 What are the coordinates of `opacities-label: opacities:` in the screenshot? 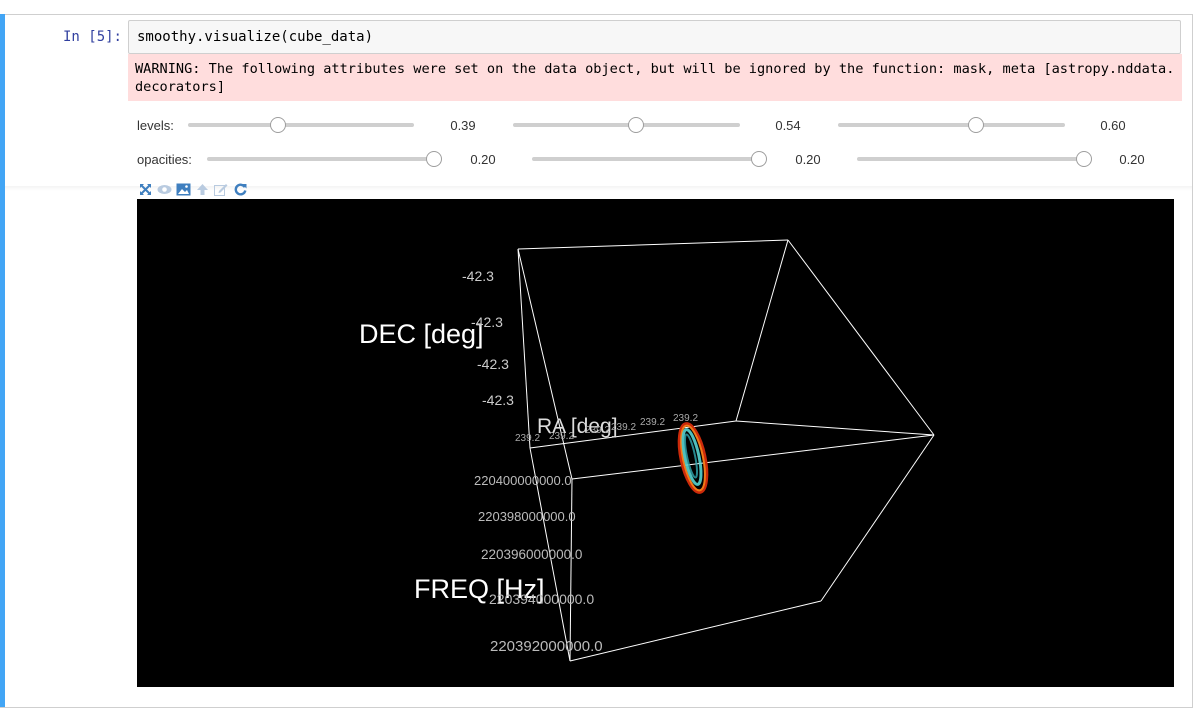 It's located at (164, 159).